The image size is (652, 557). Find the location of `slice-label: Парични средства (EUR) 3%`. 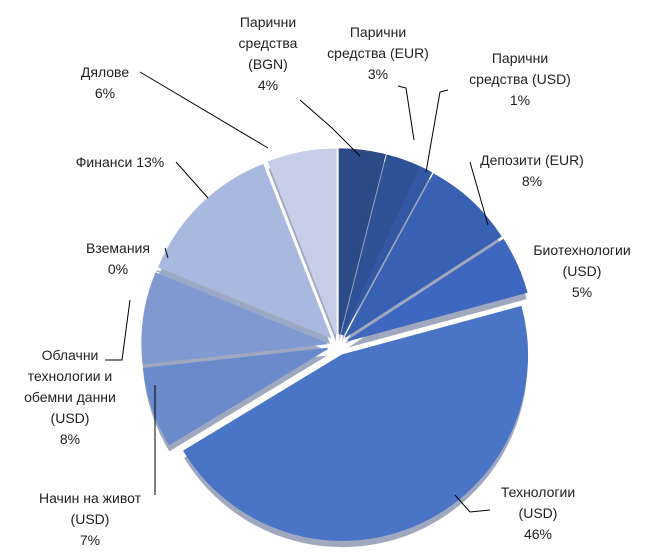

slice-label: Парични средства (EUR) 3% is located at coordinates (378, 53).